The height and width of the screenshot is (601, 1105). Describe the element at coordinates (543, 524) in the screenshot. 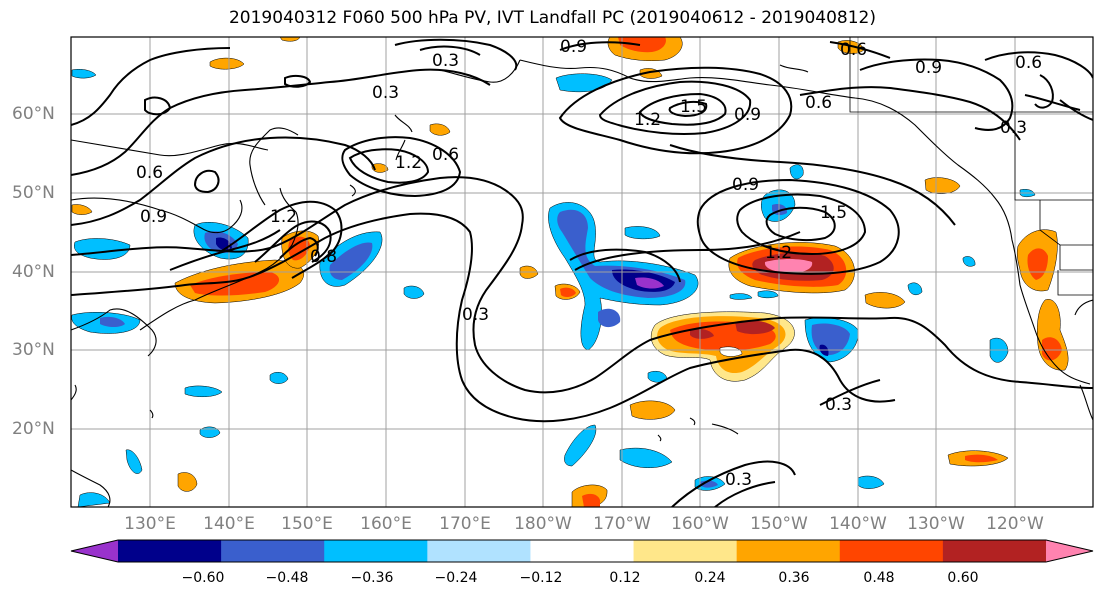

I see `lon-label: 180°W` at that location.